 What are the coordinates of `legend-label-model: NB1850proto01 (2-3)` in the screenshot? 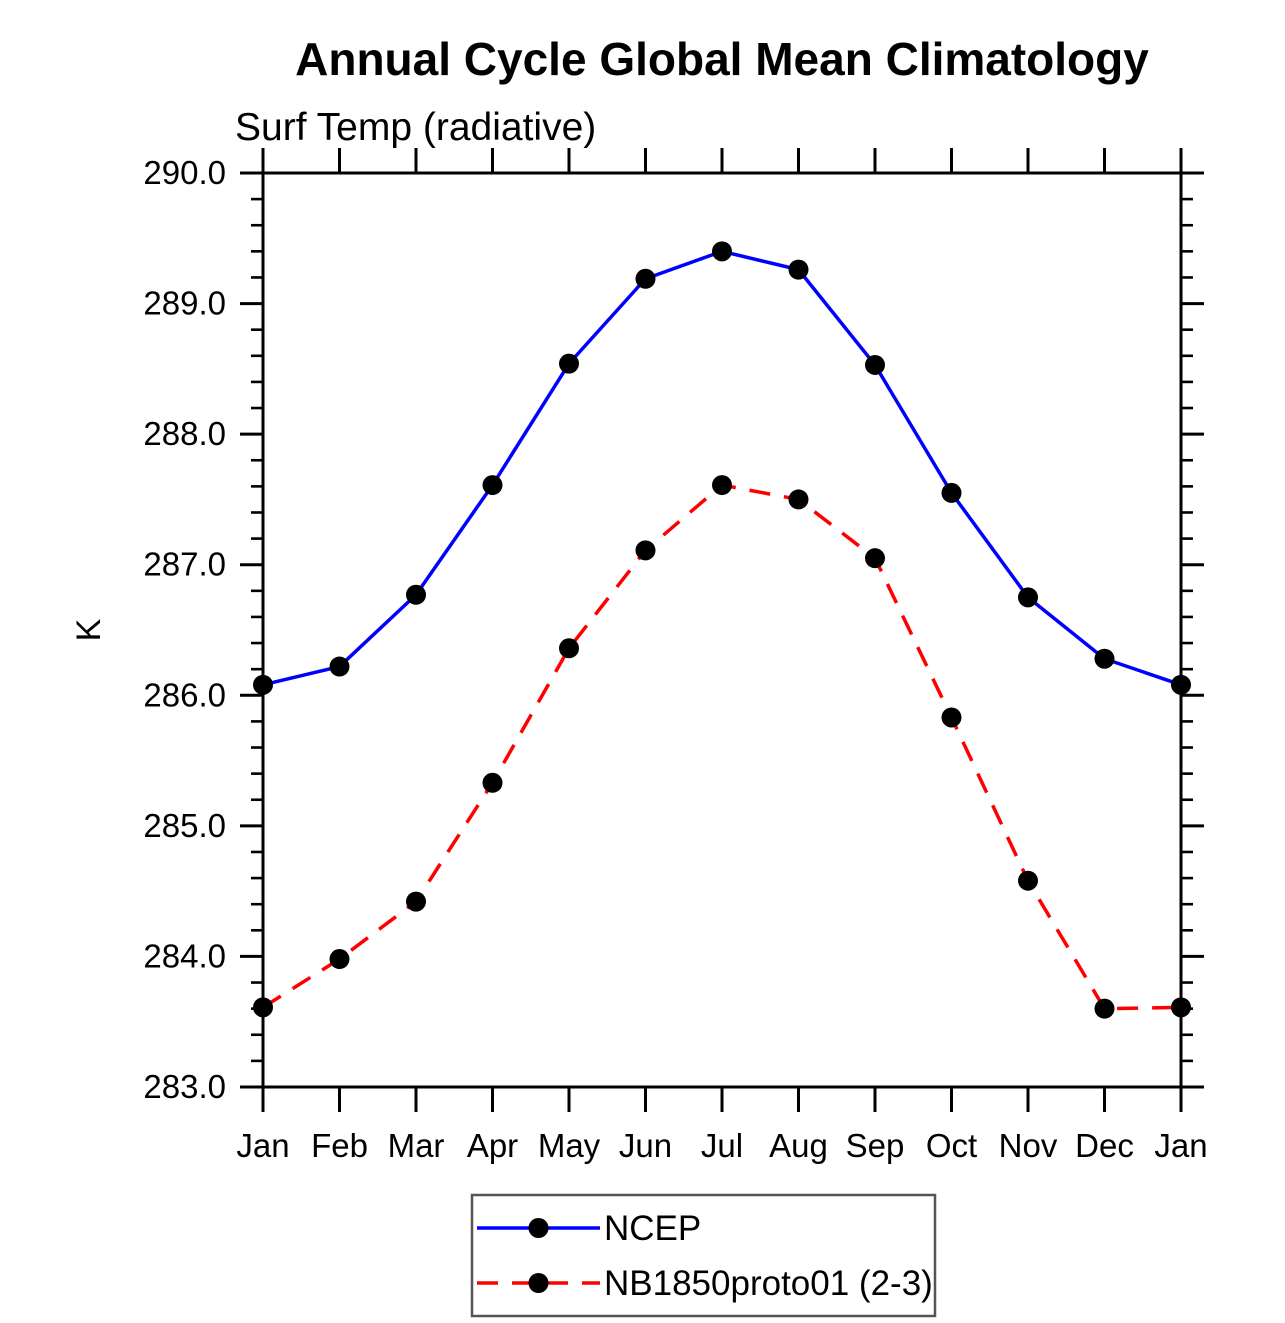 It's located at (768, 1283).